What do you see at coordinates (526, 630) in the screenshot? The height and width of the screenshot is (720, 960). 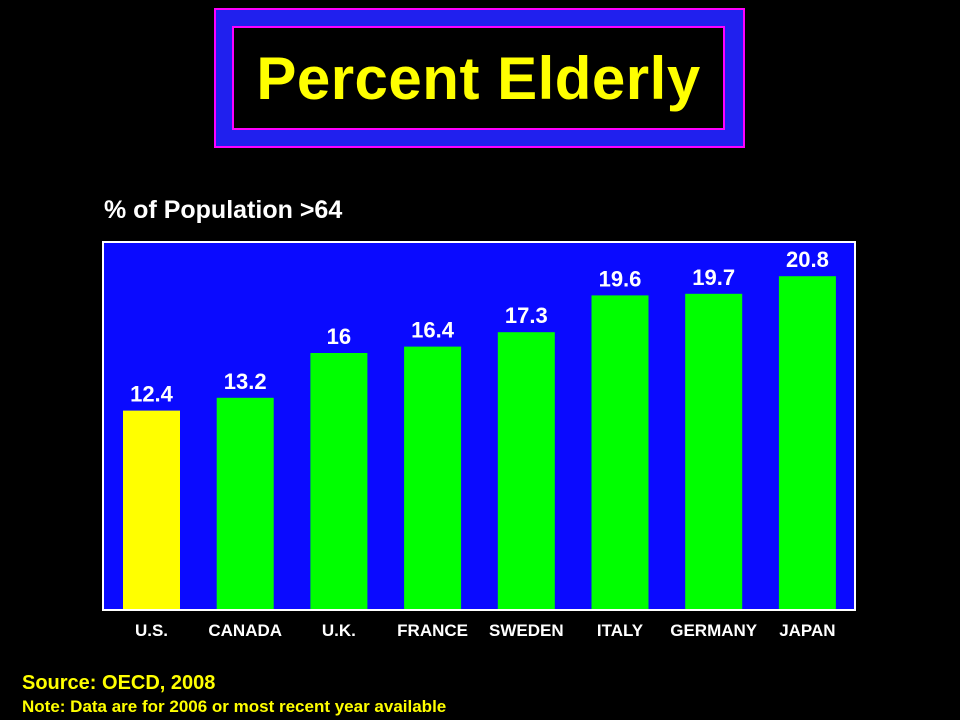 I see `category-label: SWEDEN` at bounding box center [526, 630].